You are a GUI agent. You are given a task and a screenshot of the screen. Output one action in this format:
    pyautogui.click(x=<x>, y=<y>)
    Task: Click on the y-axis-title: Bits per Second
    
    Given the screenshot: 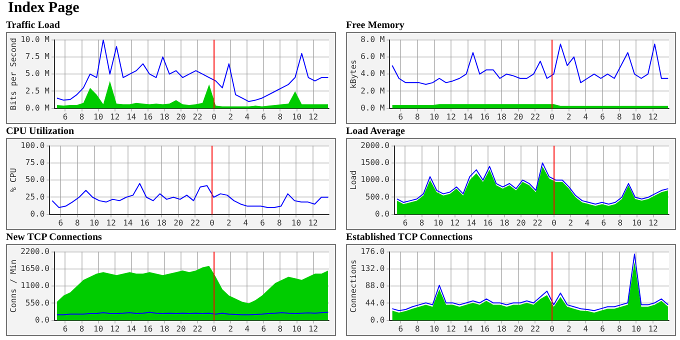 What is the action you would take?
    pyautogui.click(x=13, y=74)
    